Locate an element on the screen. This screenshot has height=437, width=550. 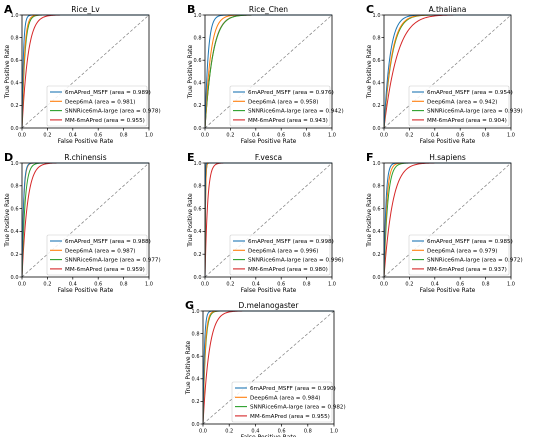
legend-entry: Deep6mA (area = 0.942) is located at coordinates (462, 102).